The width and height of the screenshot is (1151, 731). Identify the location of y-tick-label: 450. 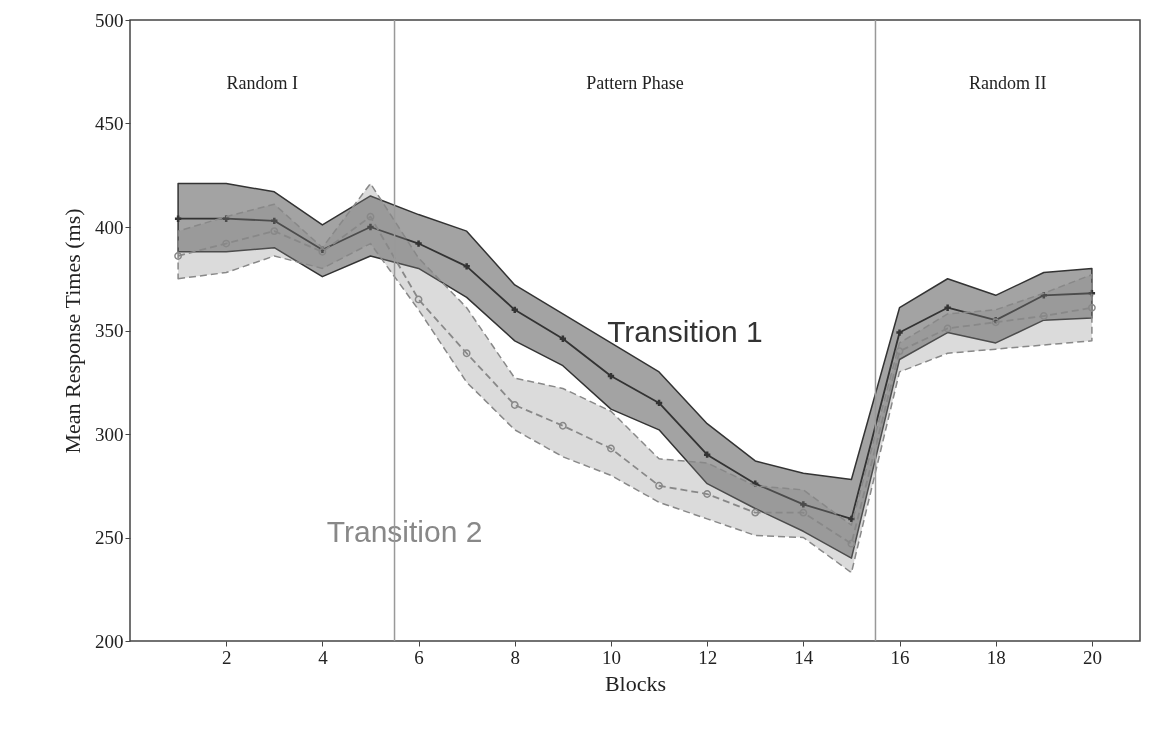
(109, 123).